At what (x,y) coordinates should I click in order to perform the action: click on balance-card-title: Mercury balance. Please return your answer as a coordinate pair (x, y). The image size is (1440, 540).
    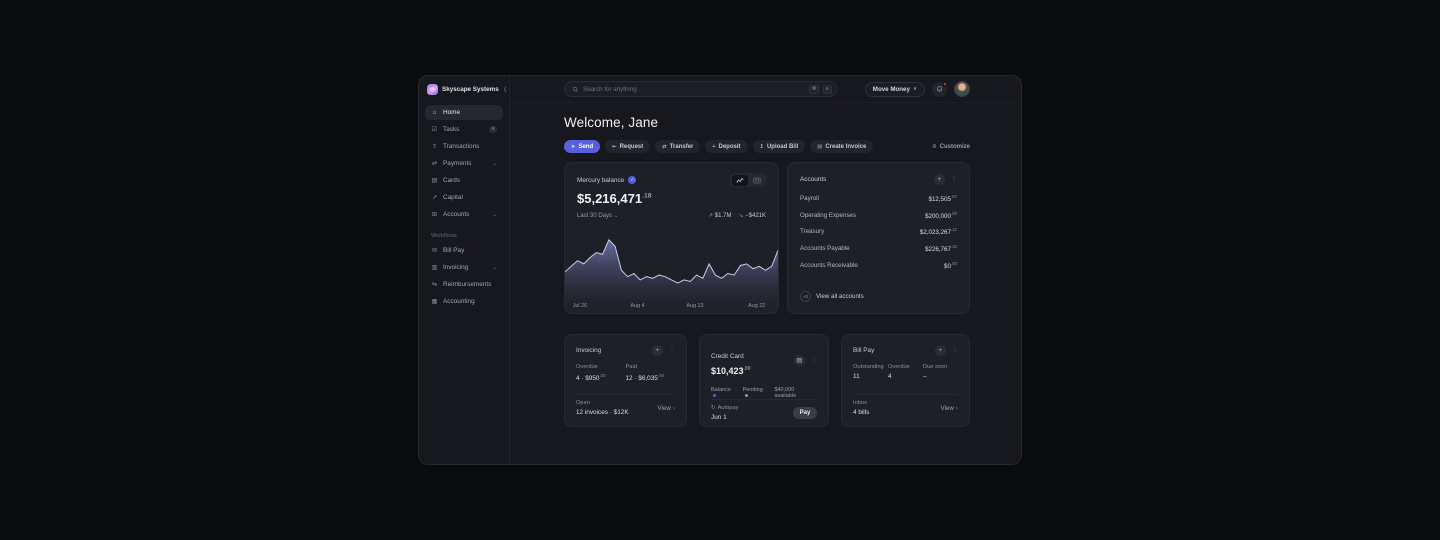
    Looking at the image, I should click on (601, 180).